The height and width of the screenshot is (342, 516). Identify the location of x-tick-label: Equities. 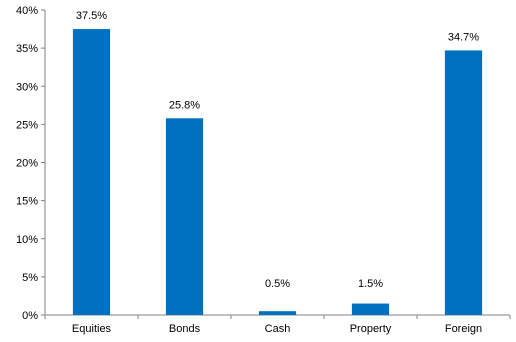
(92, 329).